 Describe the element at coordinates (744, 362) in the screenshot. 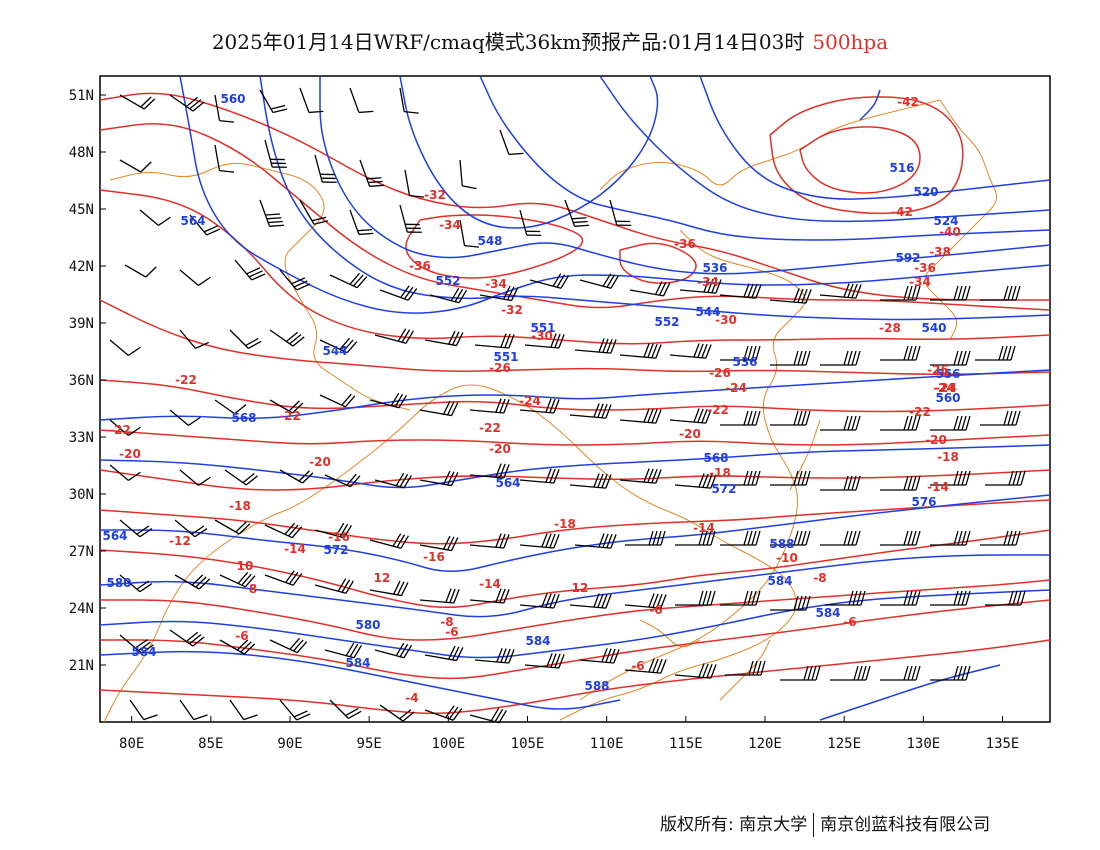

I see `height-label: 536` at that location.